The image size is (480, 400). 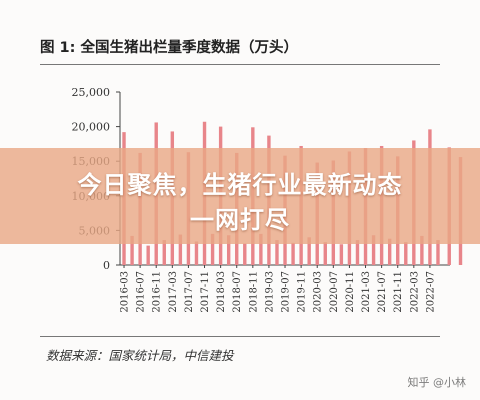 What do you see at coordinates (366, 292) in the screenshot?
I see `x-tick-label: 2021-03` at bounding box center [366, 292].